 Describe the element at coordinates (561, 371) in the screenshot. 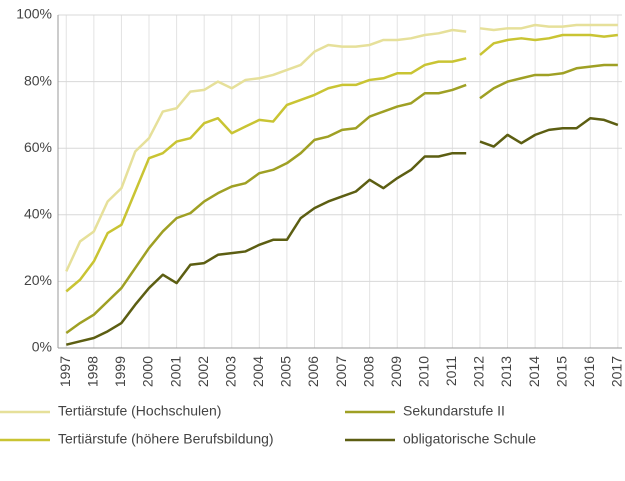

I see `x-tick-label: 2015` at that location.